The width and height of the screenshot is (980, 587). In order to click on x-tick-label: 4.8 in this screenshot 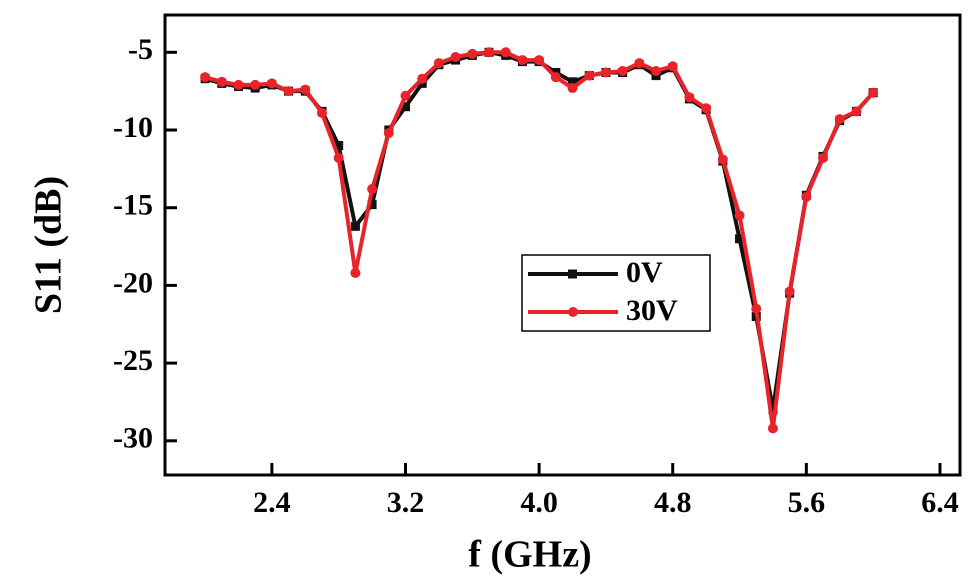, I will do `click(673, 502)`.